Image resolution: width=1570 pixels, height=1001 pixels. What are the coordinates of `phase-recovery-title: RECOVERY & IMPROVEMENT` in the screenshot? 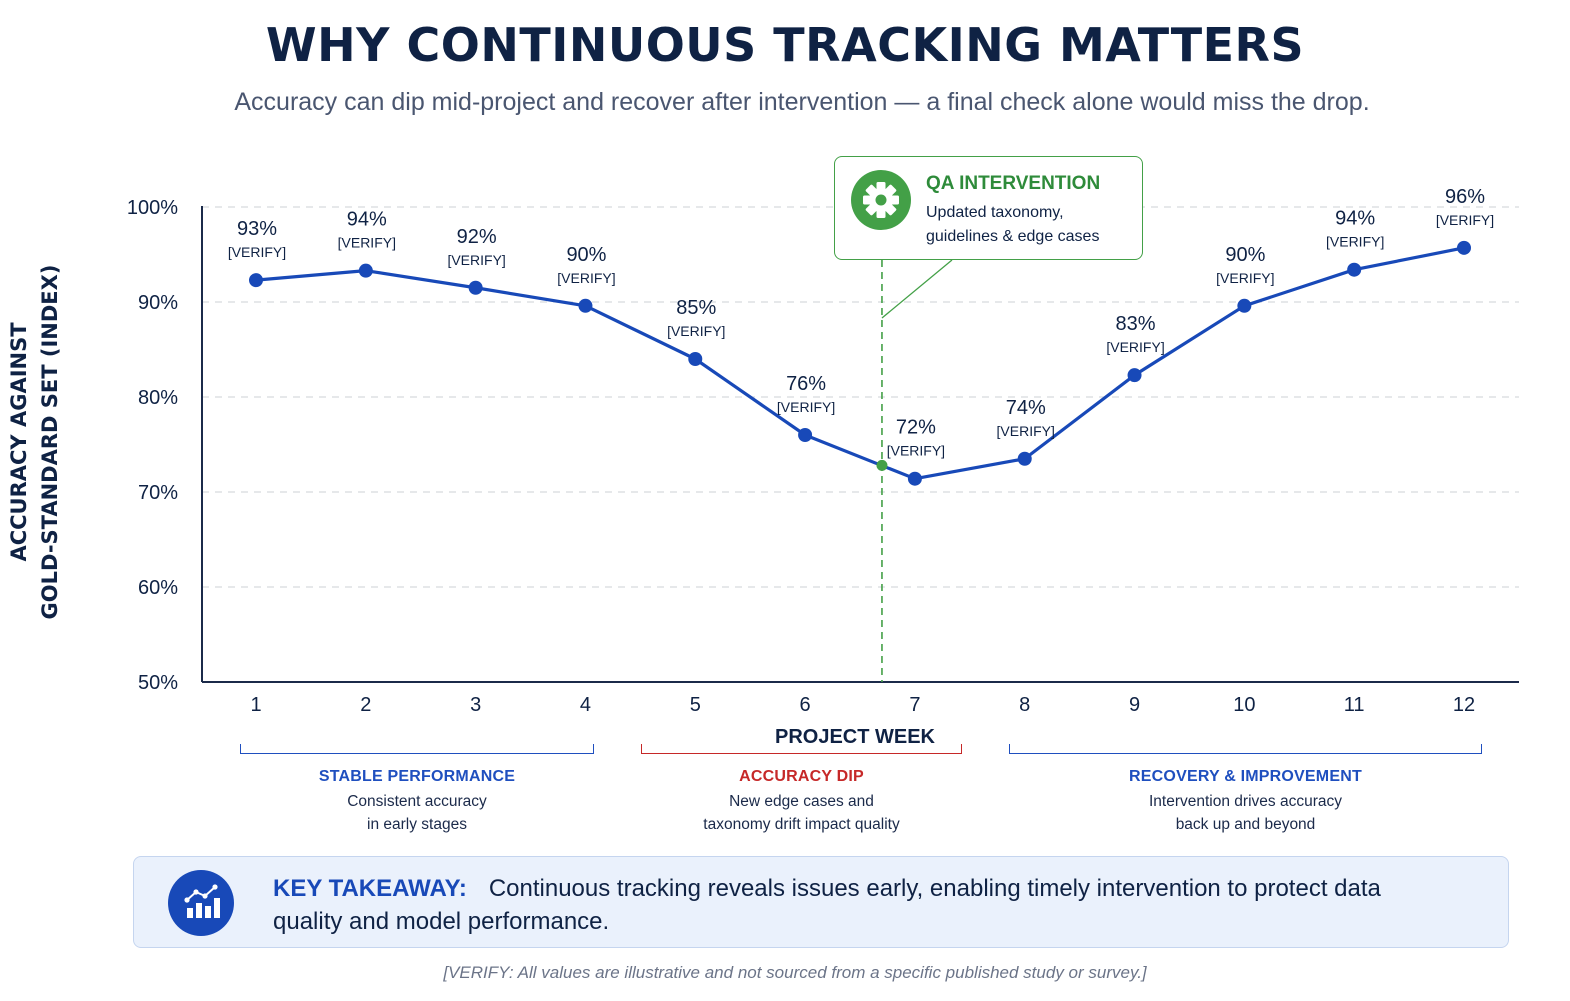 It's located at (1245, 776).